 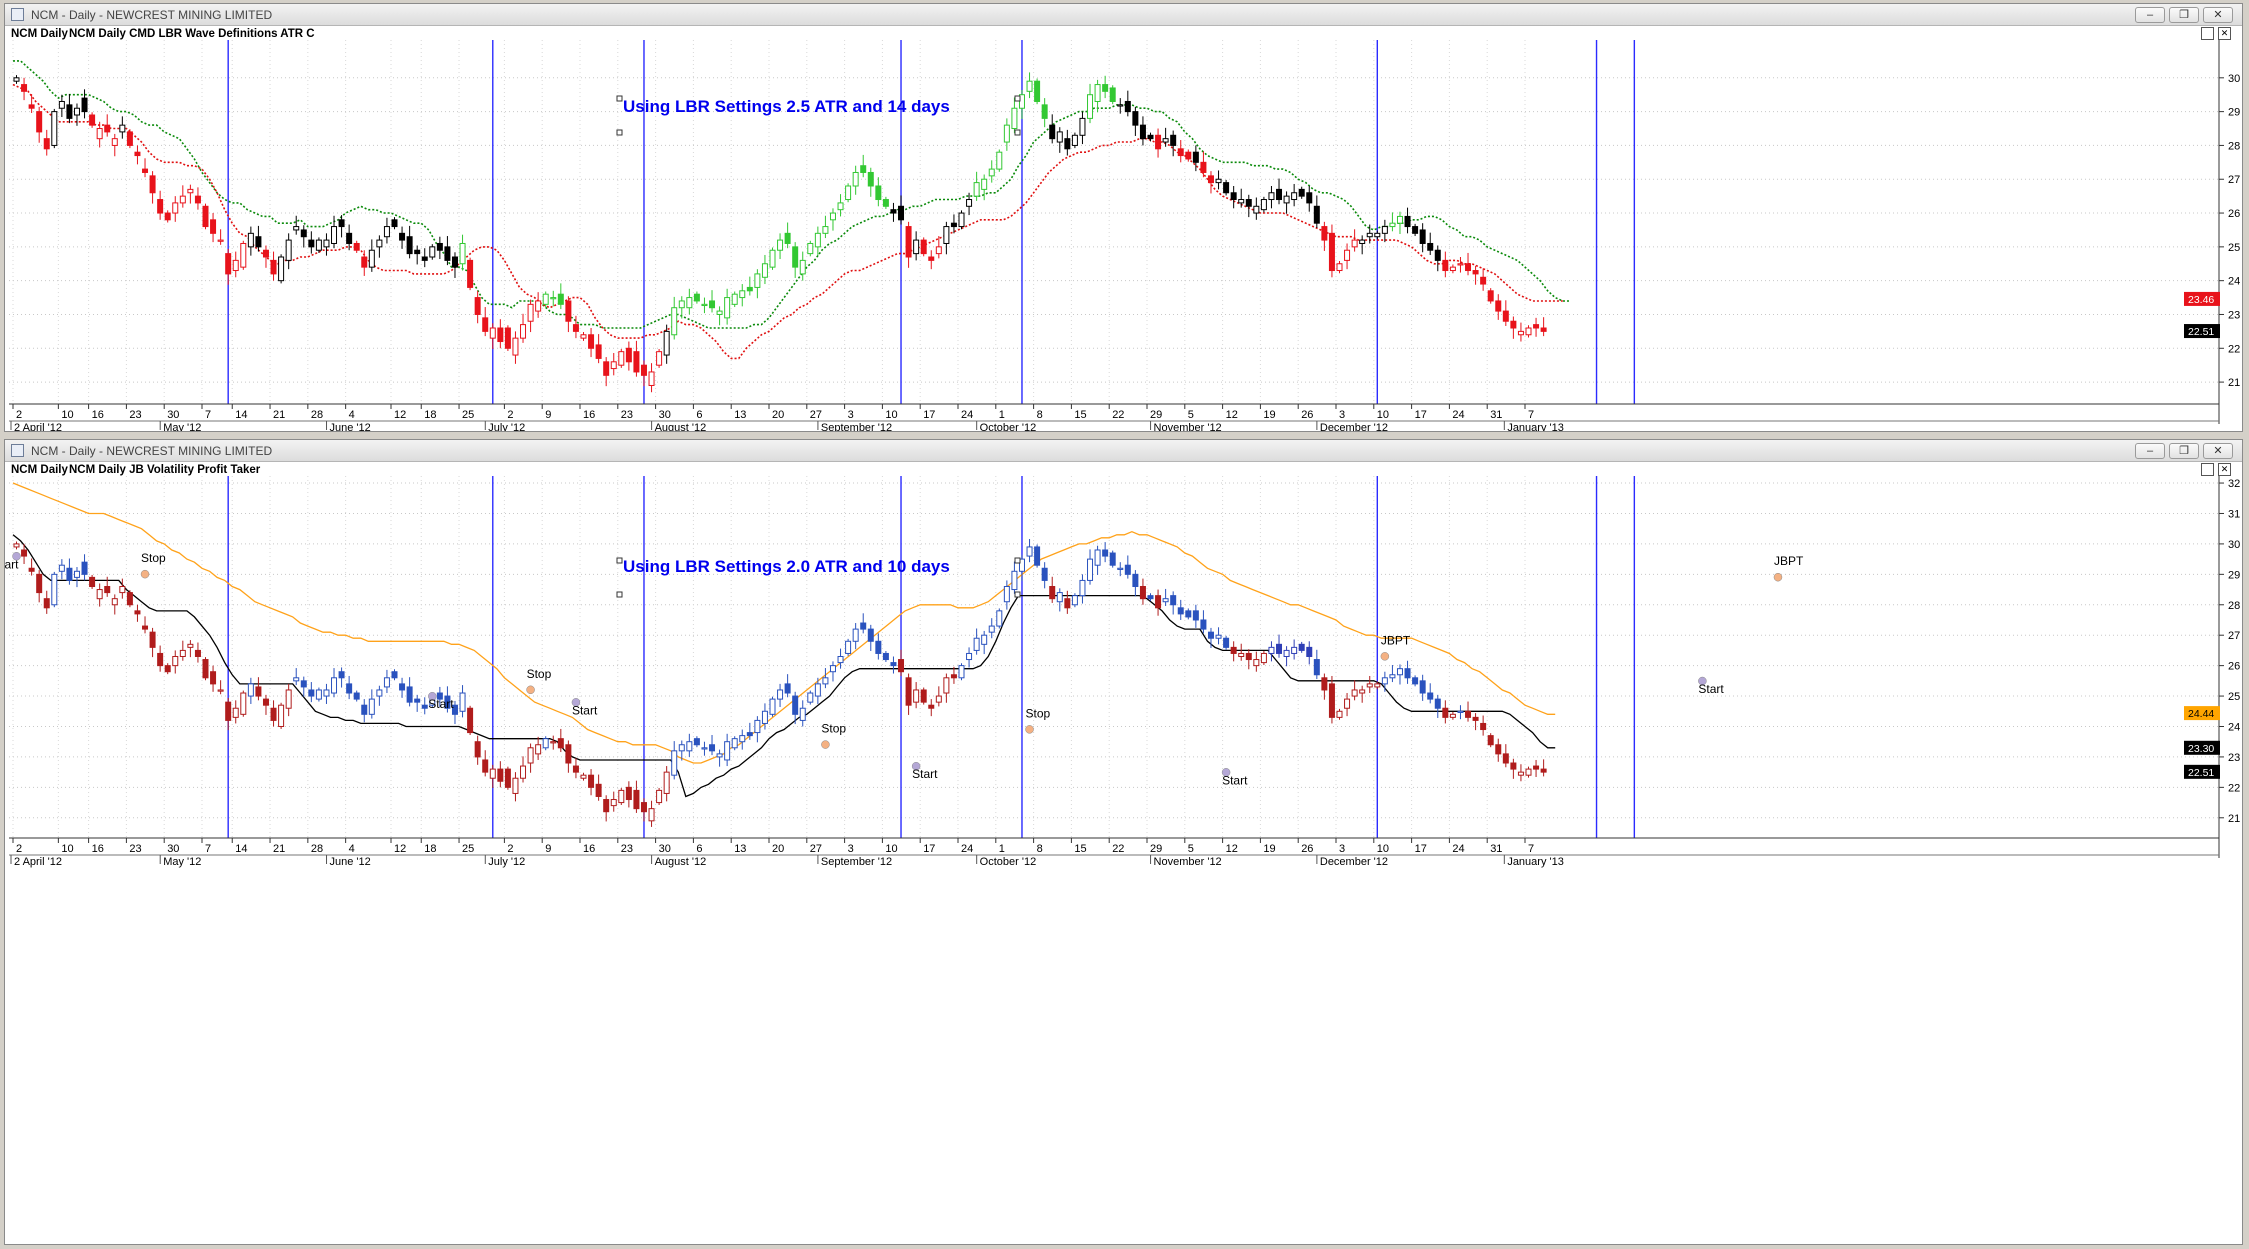 What do you see at coordinates (2234, 667) in the screenshot?
I see `price-tick-label: 26` at bounding box center [2234, 667].